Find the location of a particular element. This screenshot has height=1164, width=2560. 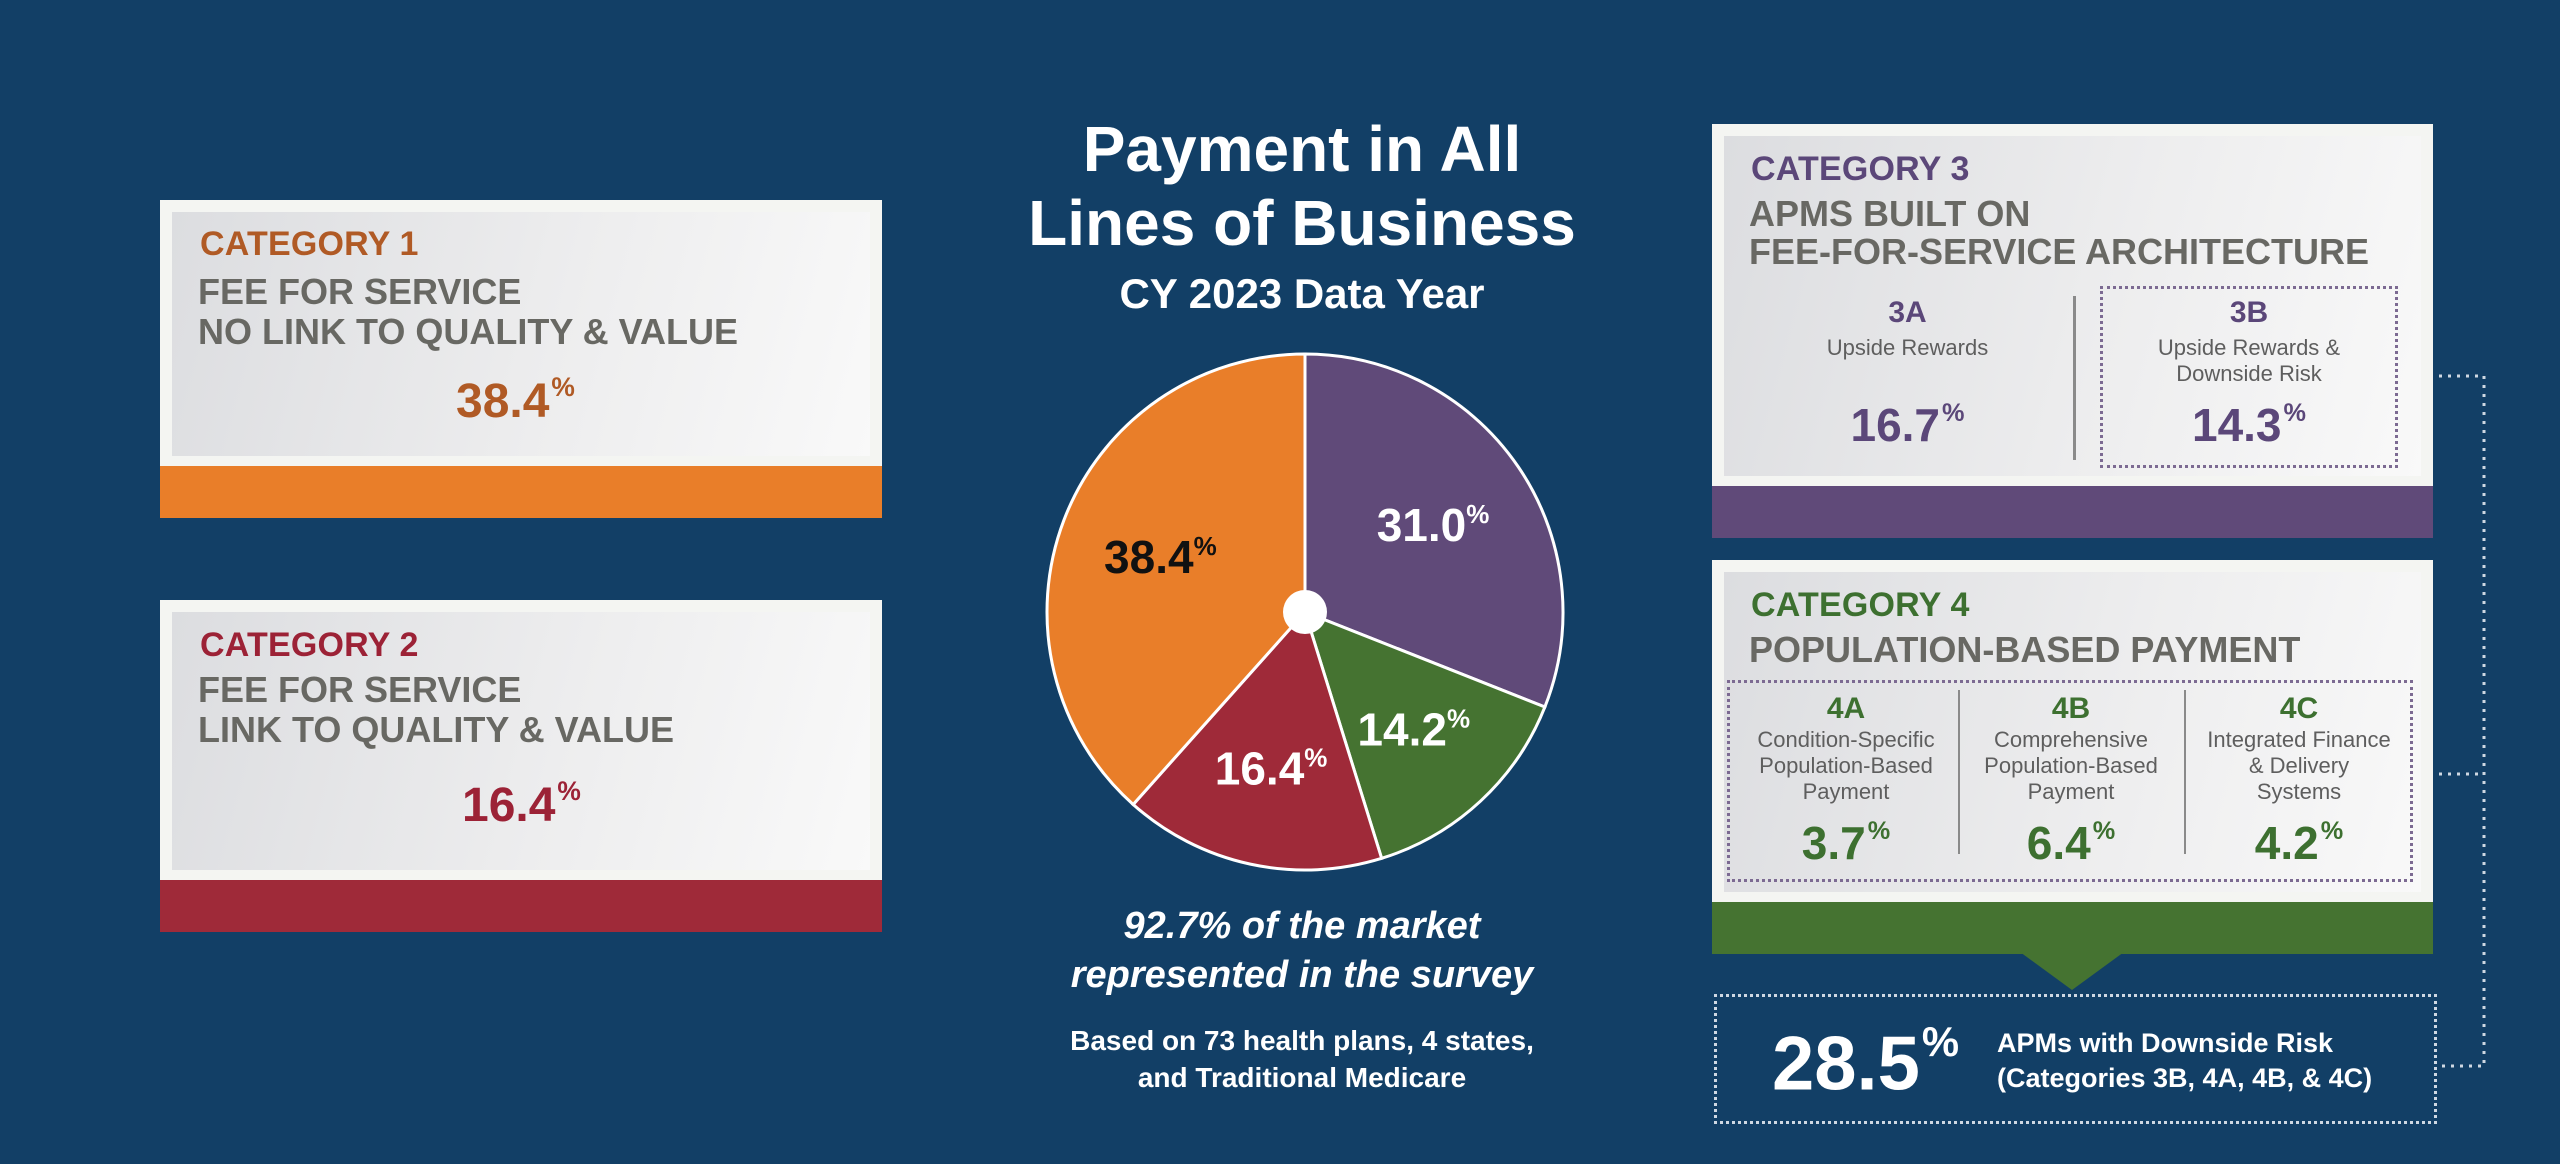

downside-risk-value-unit: % is located at coordinates (1940, 1041).